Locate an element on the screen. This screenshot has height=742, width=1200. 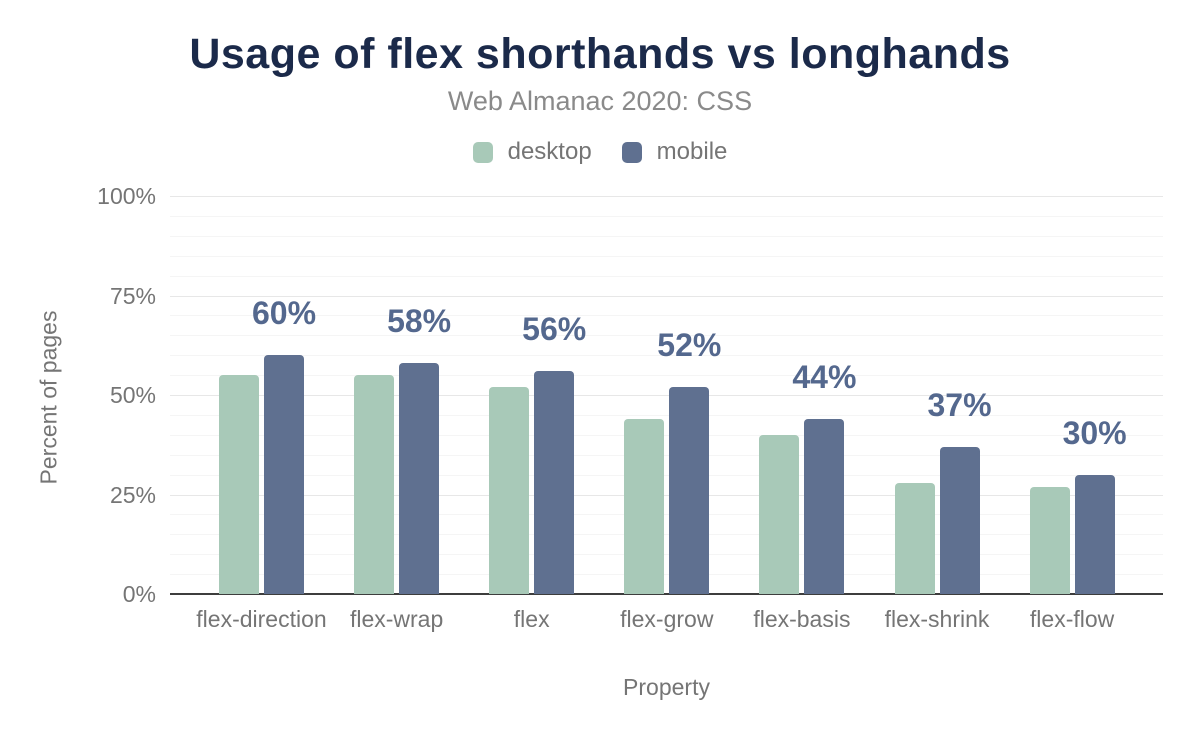
y-tick-label: 25% is located at coordinates (132, 494).